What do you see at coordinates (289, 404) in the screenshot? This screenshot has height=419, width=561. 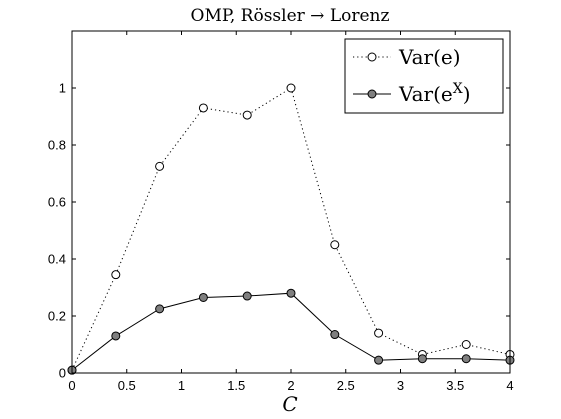 I see `x-axis-label: C` at bounding box center [289, 404].